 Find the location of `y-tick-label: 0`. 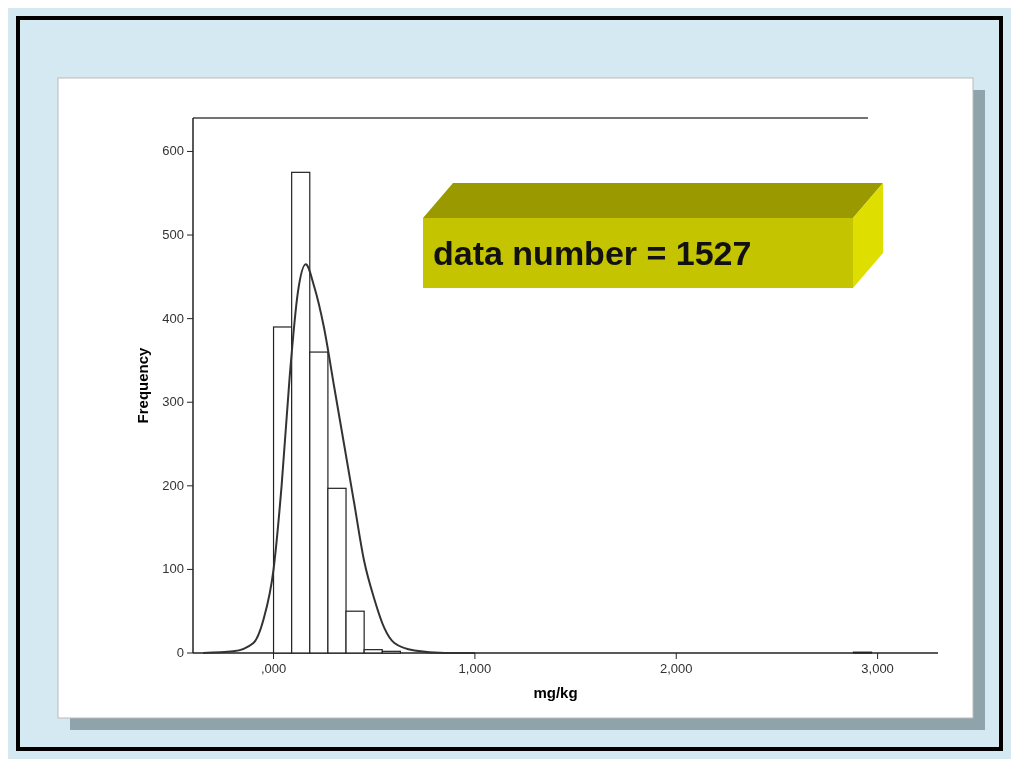

y-tick-label: 0 is located at coordinates (180, 652).